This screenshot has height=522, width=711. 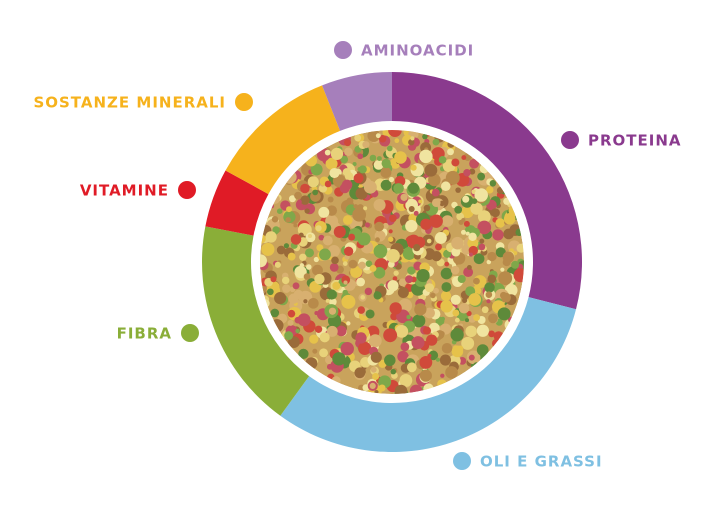 I want to click on legend-label: FIBRA, so click(x=144, y=334).